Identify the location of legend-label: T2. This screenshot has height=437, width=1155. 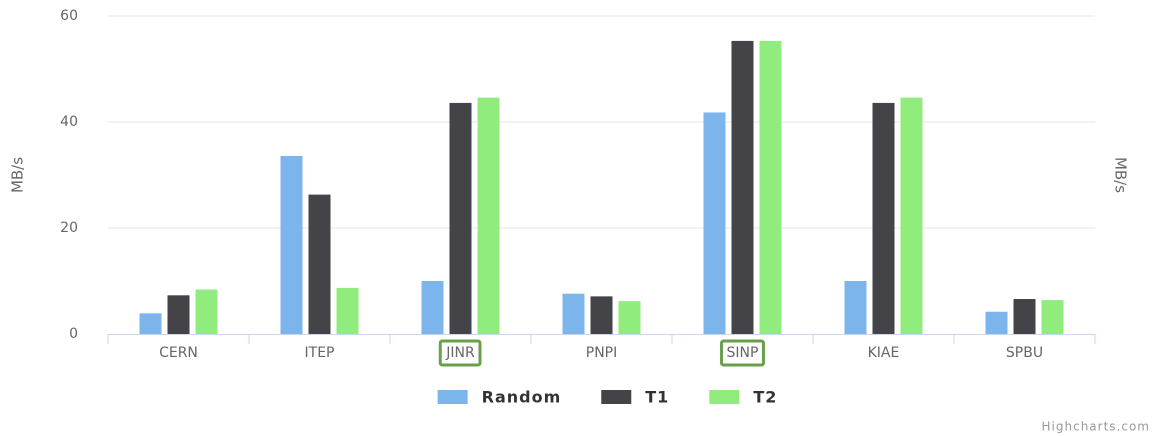
(765, 397).